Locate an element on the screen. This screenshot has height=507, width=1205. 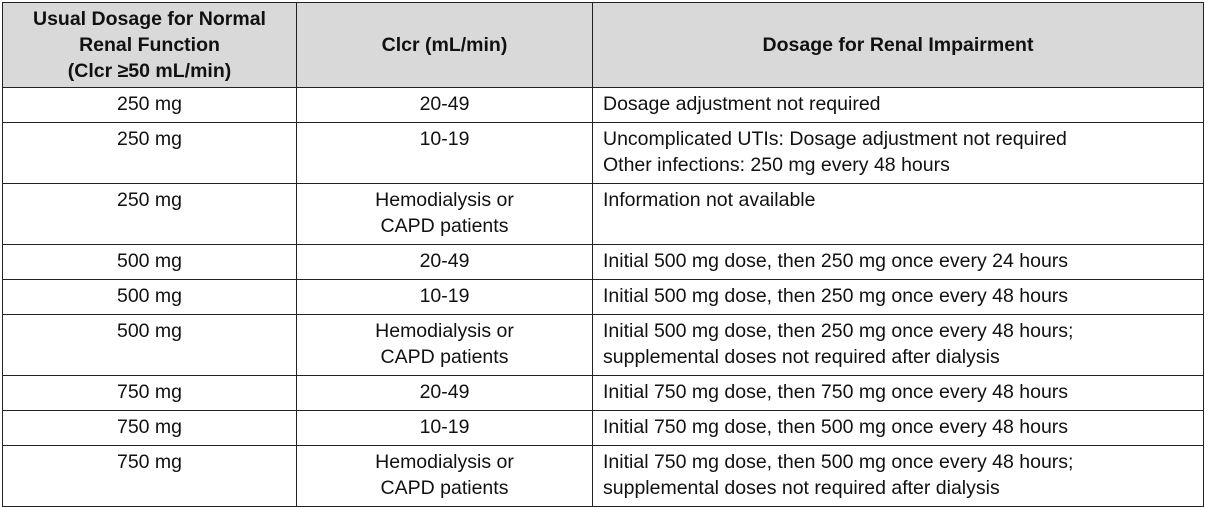
header-line: Renal Function is located at coordinates (149, 45).